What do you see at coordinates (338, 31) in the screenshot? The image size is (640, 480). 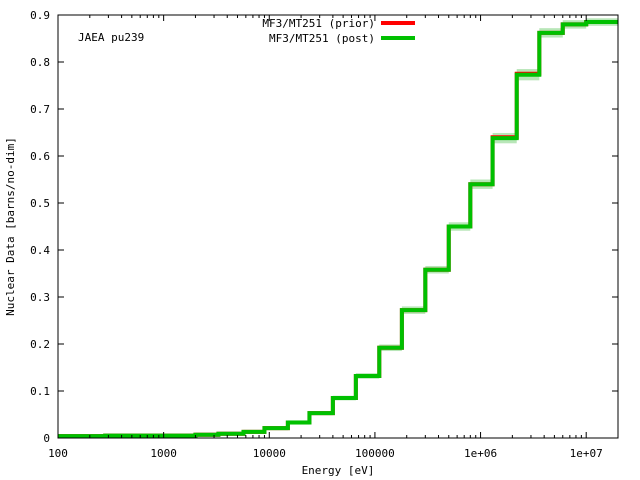 I see `legend: MF3/MT251 (prior) MF3/MT251 (post)` at bounding box center [338, 31].